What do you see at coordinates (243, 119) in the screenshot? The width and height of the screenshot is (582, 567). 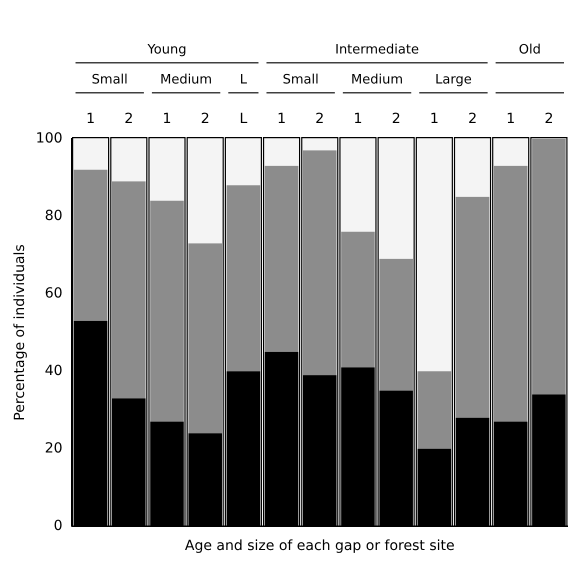 I see `x-tick-label: L` at bounding box center [243, 119].